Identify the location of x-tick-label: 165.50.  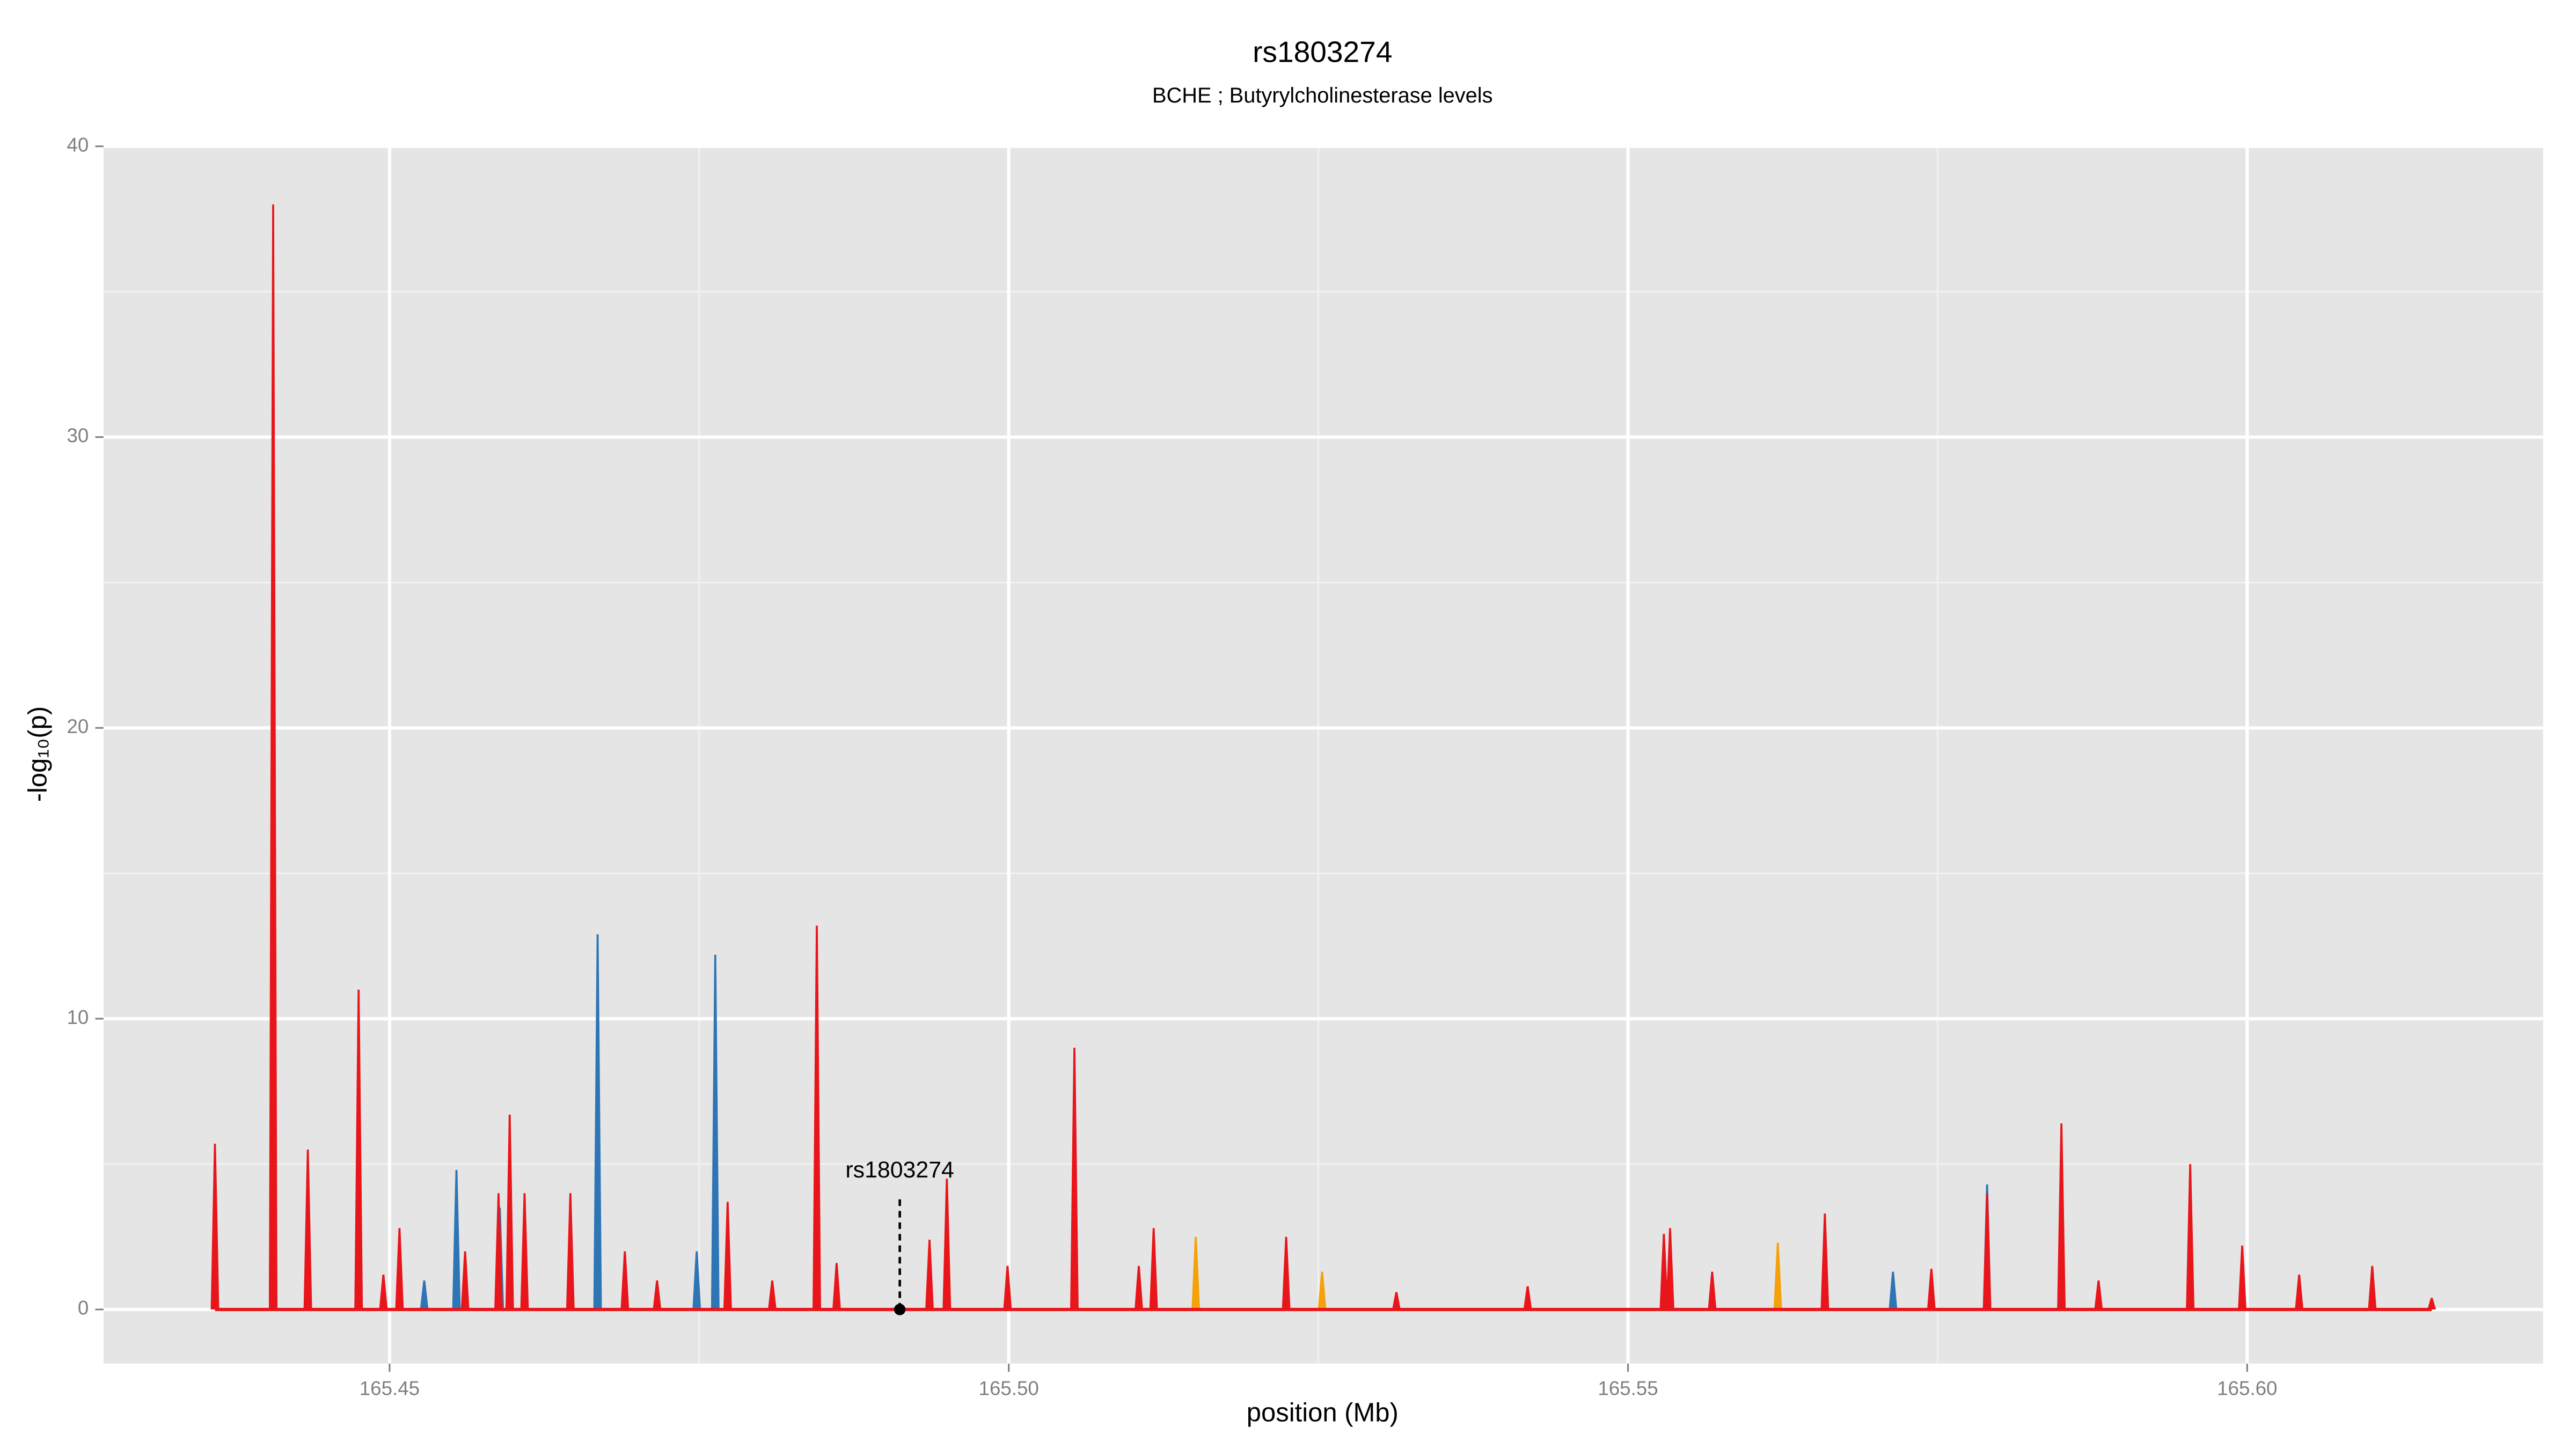
(1009, 1388).